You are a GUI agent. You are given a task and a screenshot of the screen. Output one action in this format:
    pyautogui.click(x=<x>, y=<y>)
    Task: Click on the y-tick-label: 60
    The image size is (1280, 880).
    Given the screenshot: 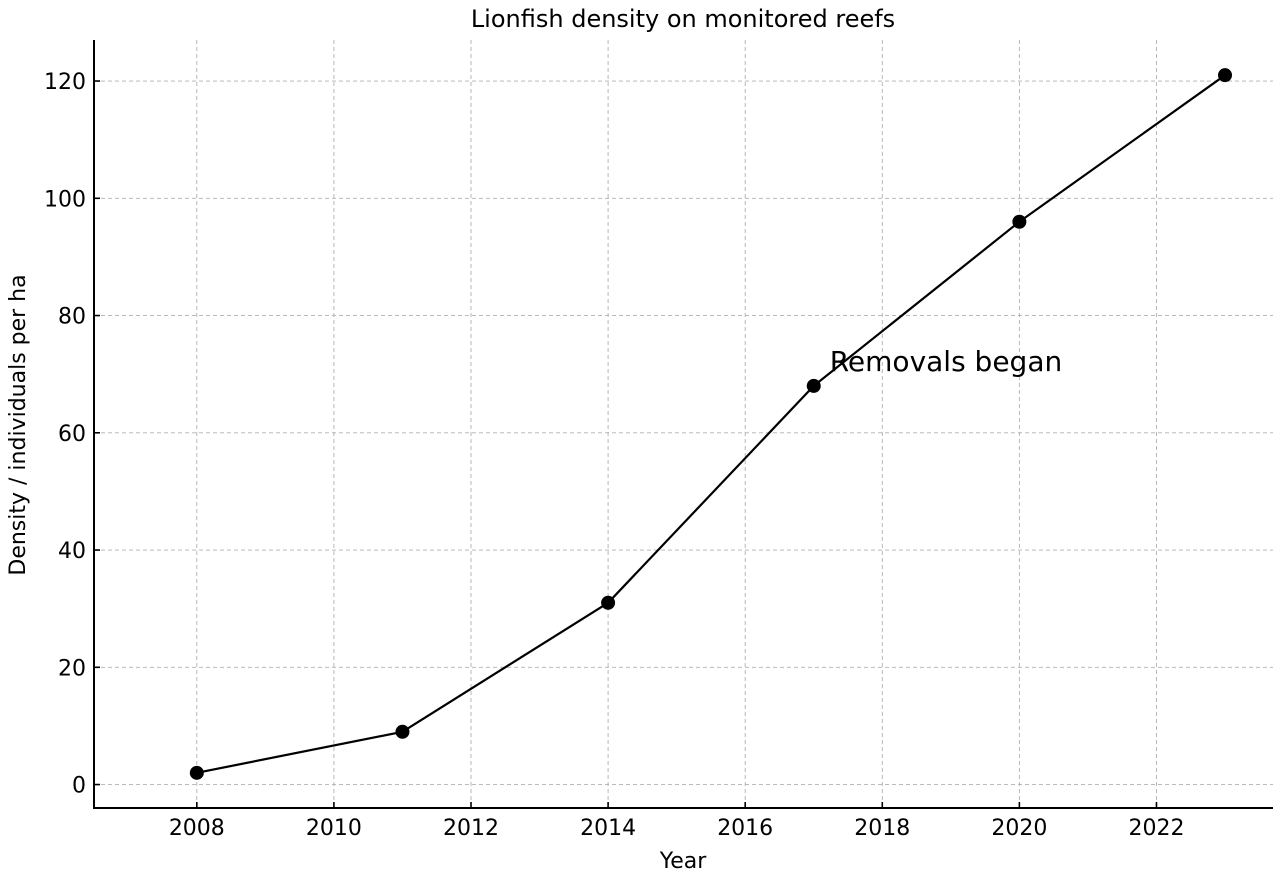 What is the action you would take?
    pyautogui.click(x=72, y=434)
    